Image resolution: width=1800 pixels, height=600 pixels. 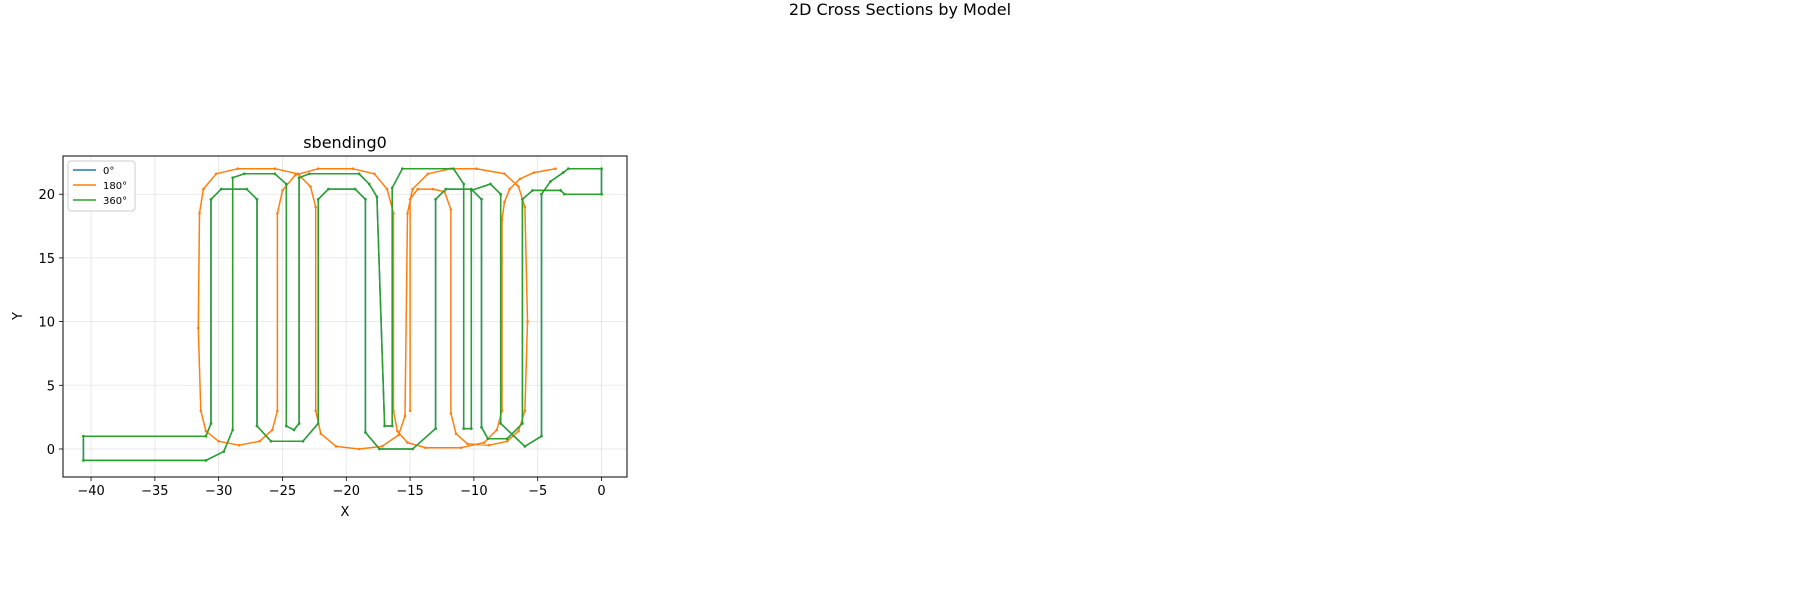 What do you see at coordinates (342, 314) in the screenshot?
I see `series-line` at bounding box center [342, 314].